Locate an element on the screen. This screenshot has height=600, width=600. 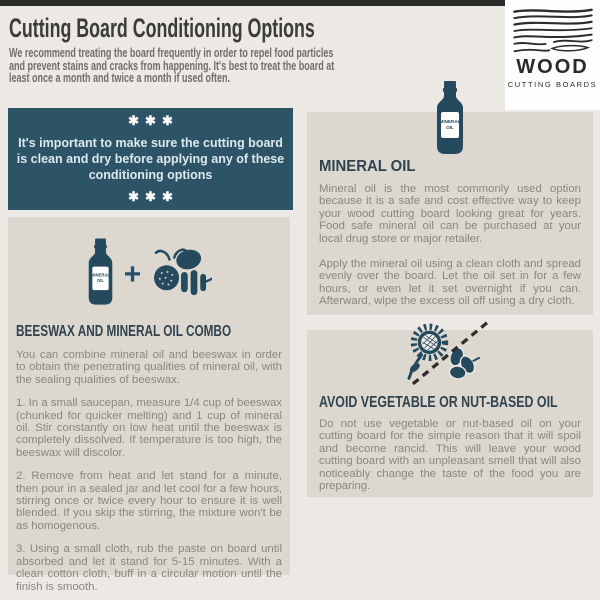
page-title: Cutting Board Conditioning Options is located at coordinates (162, 28).